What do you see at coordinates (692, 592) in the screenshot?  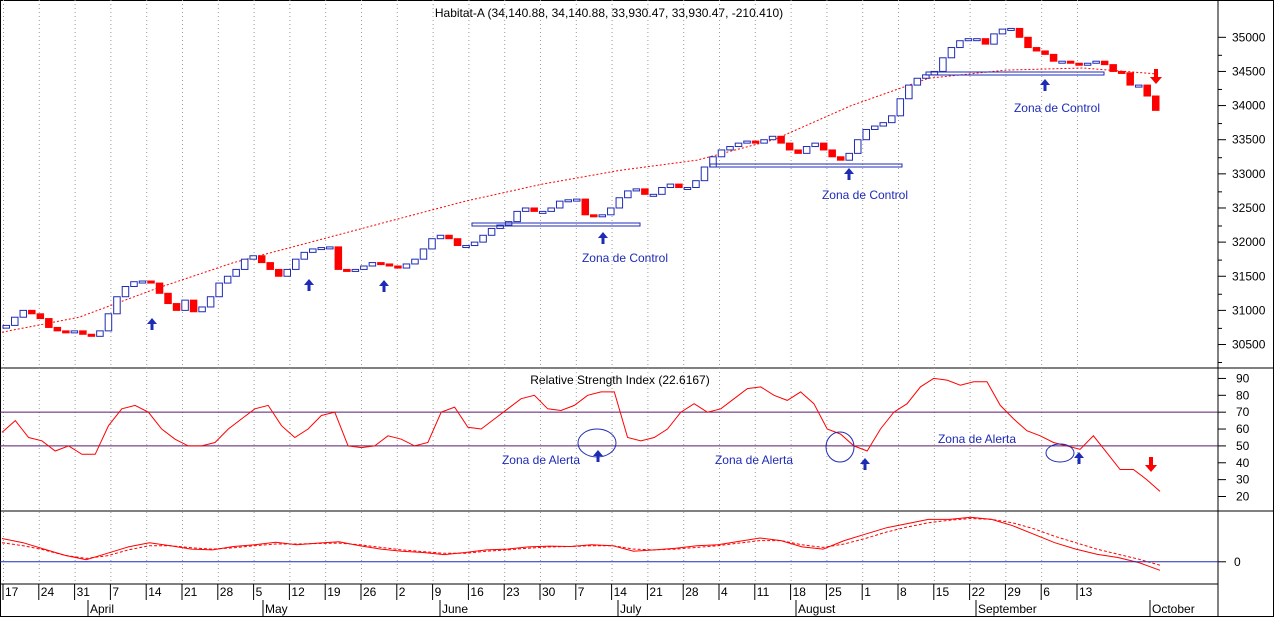 I see `x-day-label: 28` at bounding box center [692, 592].